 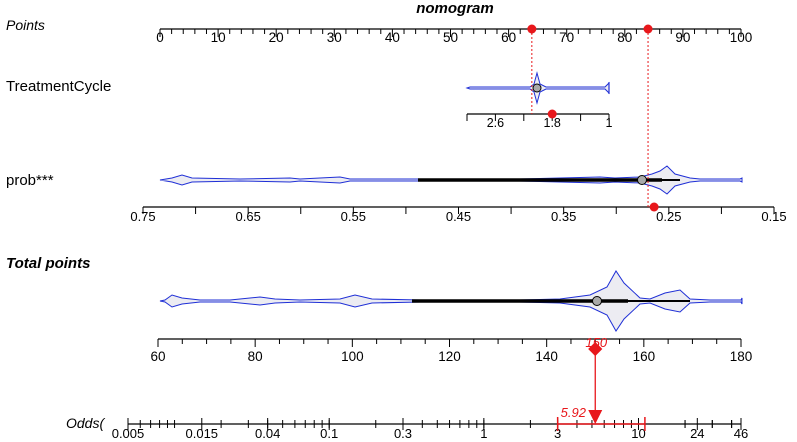 What do you see at coordinates (552, 123) in the screenshot?
I see `treatmentcycle-tick-label: 1.8` at bounding box center [552, 123].